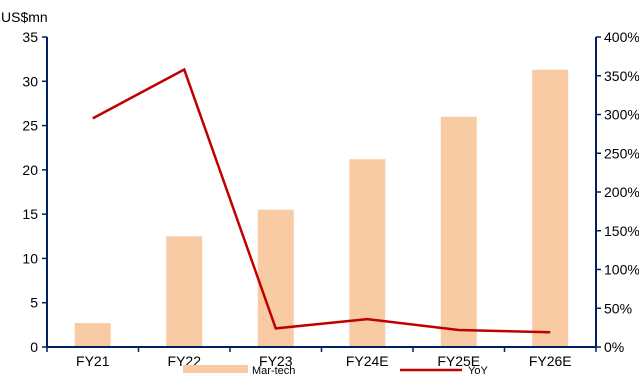  I want to click on left-tick-label: 30, so click(30, 81).